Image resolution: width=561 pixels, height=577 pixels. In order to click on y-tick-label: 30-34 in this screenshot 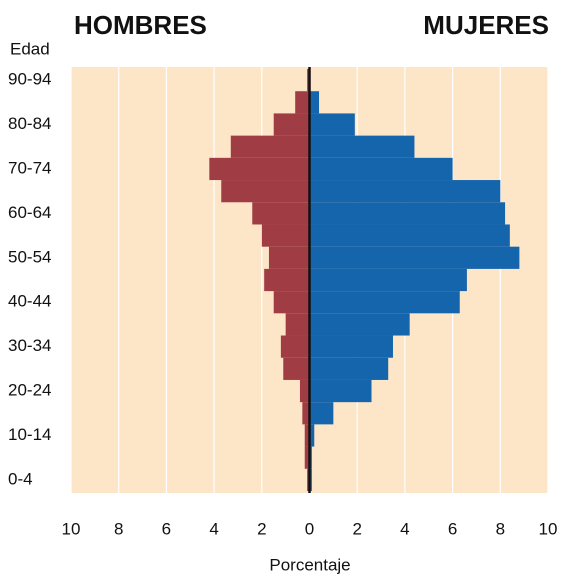, I will do `click(29, 345)`.